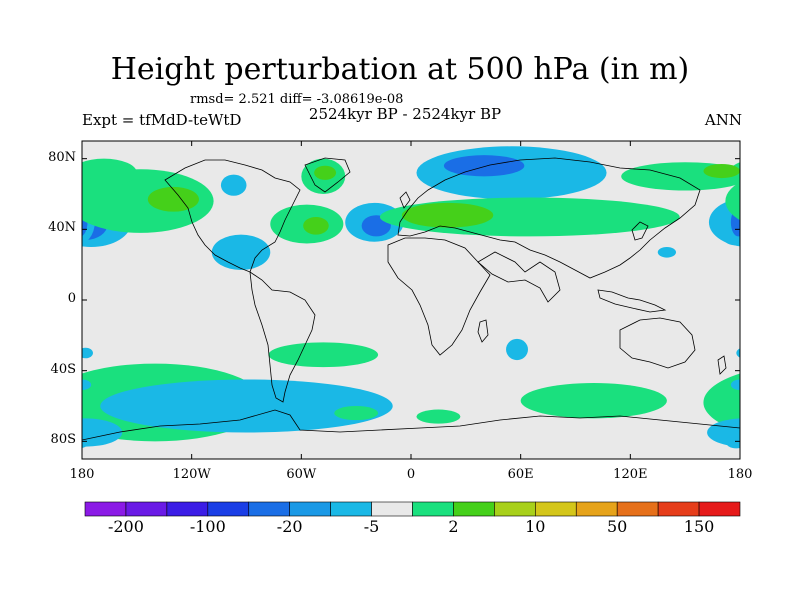 Image resolution: width=800 pixels, height=600 pixels. I want to click on anomaly-alaska-positive, so click(732, 201).